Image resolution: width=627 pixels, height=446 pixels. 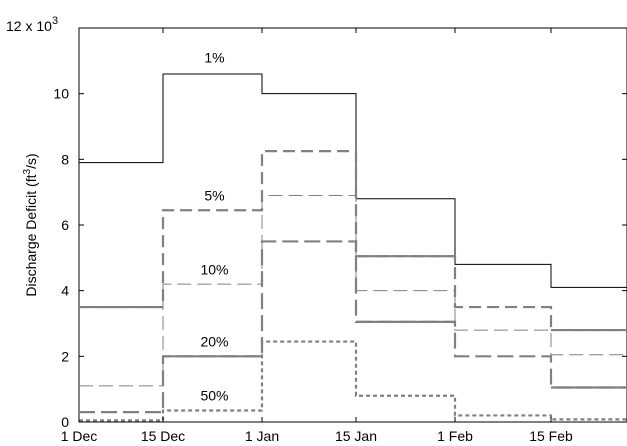 What do you see at coordinates (65, 356) in the screenshot?
I see `y-tick-label: 2` at bounding box center [65, 356].